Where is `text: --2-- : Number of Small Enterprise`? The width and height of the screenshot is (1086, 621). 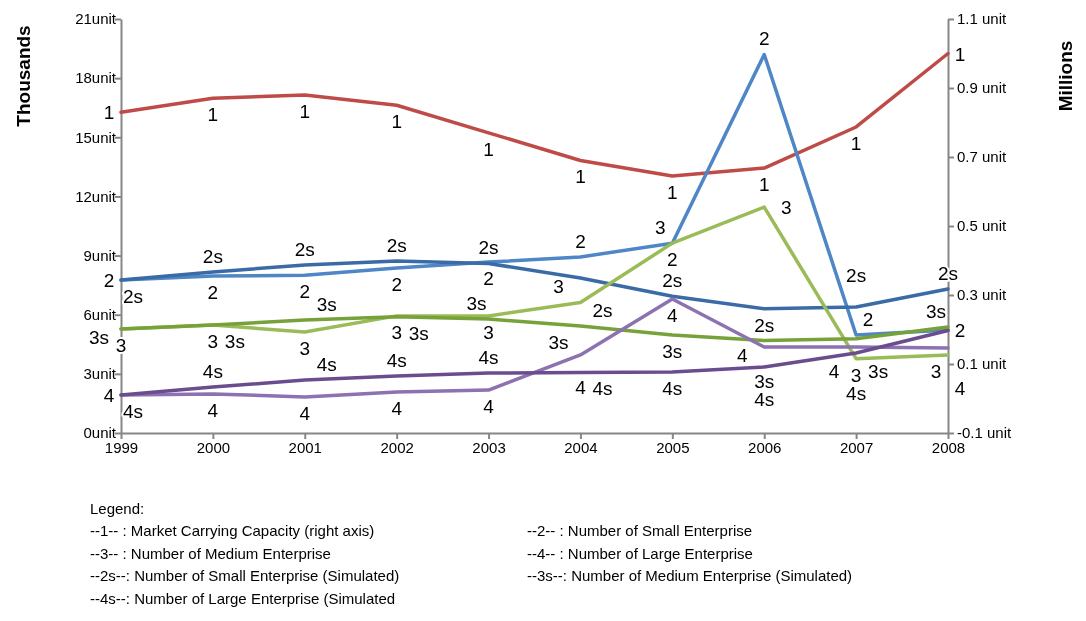 text: --2-- : Number of Small Enterprise is located at coordinates (640, 530).